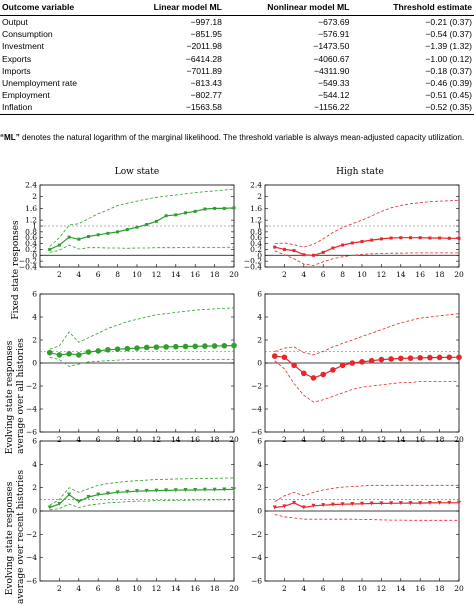  What do you see at coordinates (440, 588) in the screenshot?
I see `x-tick-label: 18` at bounding box center [440, 588].